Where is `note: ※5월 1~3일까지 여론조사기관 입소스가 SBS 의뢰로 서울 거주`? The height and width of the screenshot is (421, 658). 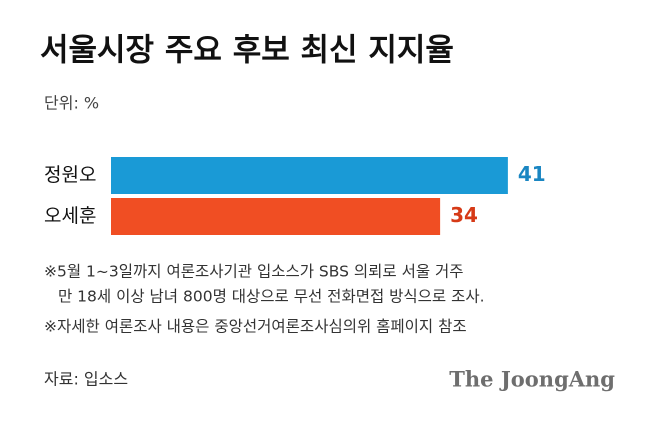 note: ※5월 1~3일까지 여론조사기관 입소스가 SBS 의뢰로 서울 거주 is located at coordinates (254, 272).